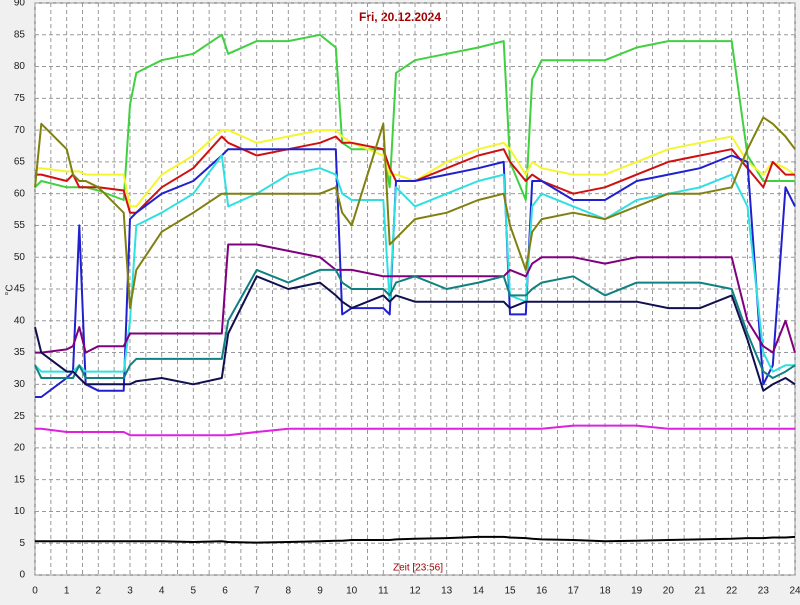  I want to click on y-tick-label: 35, so click(20, 352).